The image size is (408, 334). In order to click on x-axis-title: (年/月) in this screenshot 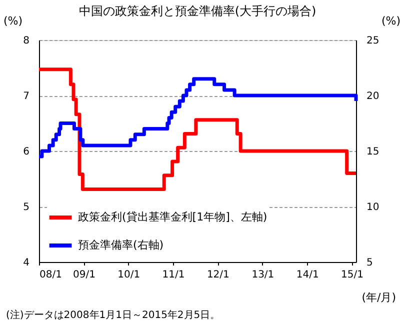, I will do `click(379, 297)`.